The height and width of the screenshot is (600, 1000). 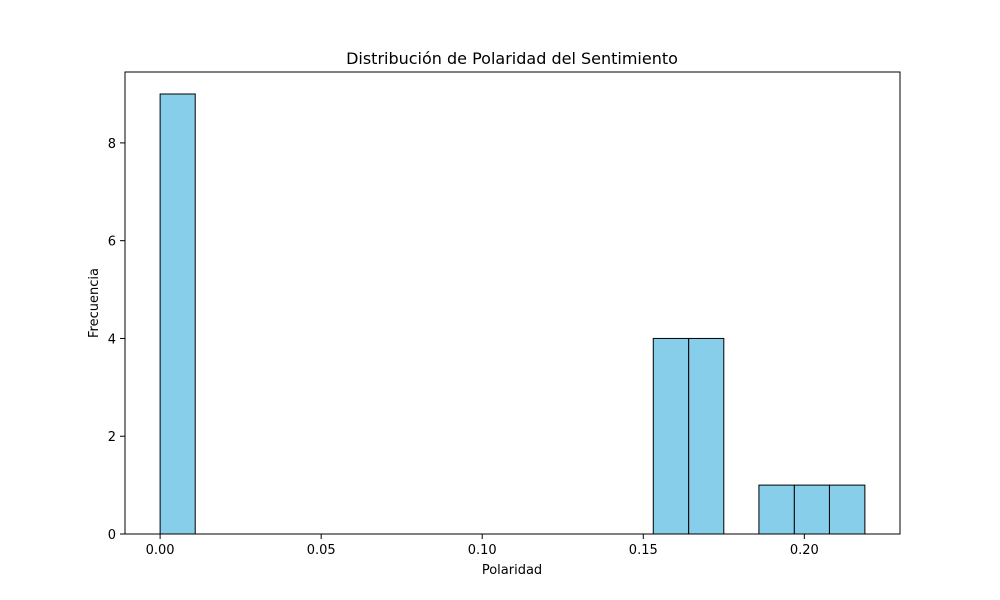 What do you see at coordinates (112, 437) in the screenshot?
I see `y-tick-label: 2` at bounding box center [112, 437].